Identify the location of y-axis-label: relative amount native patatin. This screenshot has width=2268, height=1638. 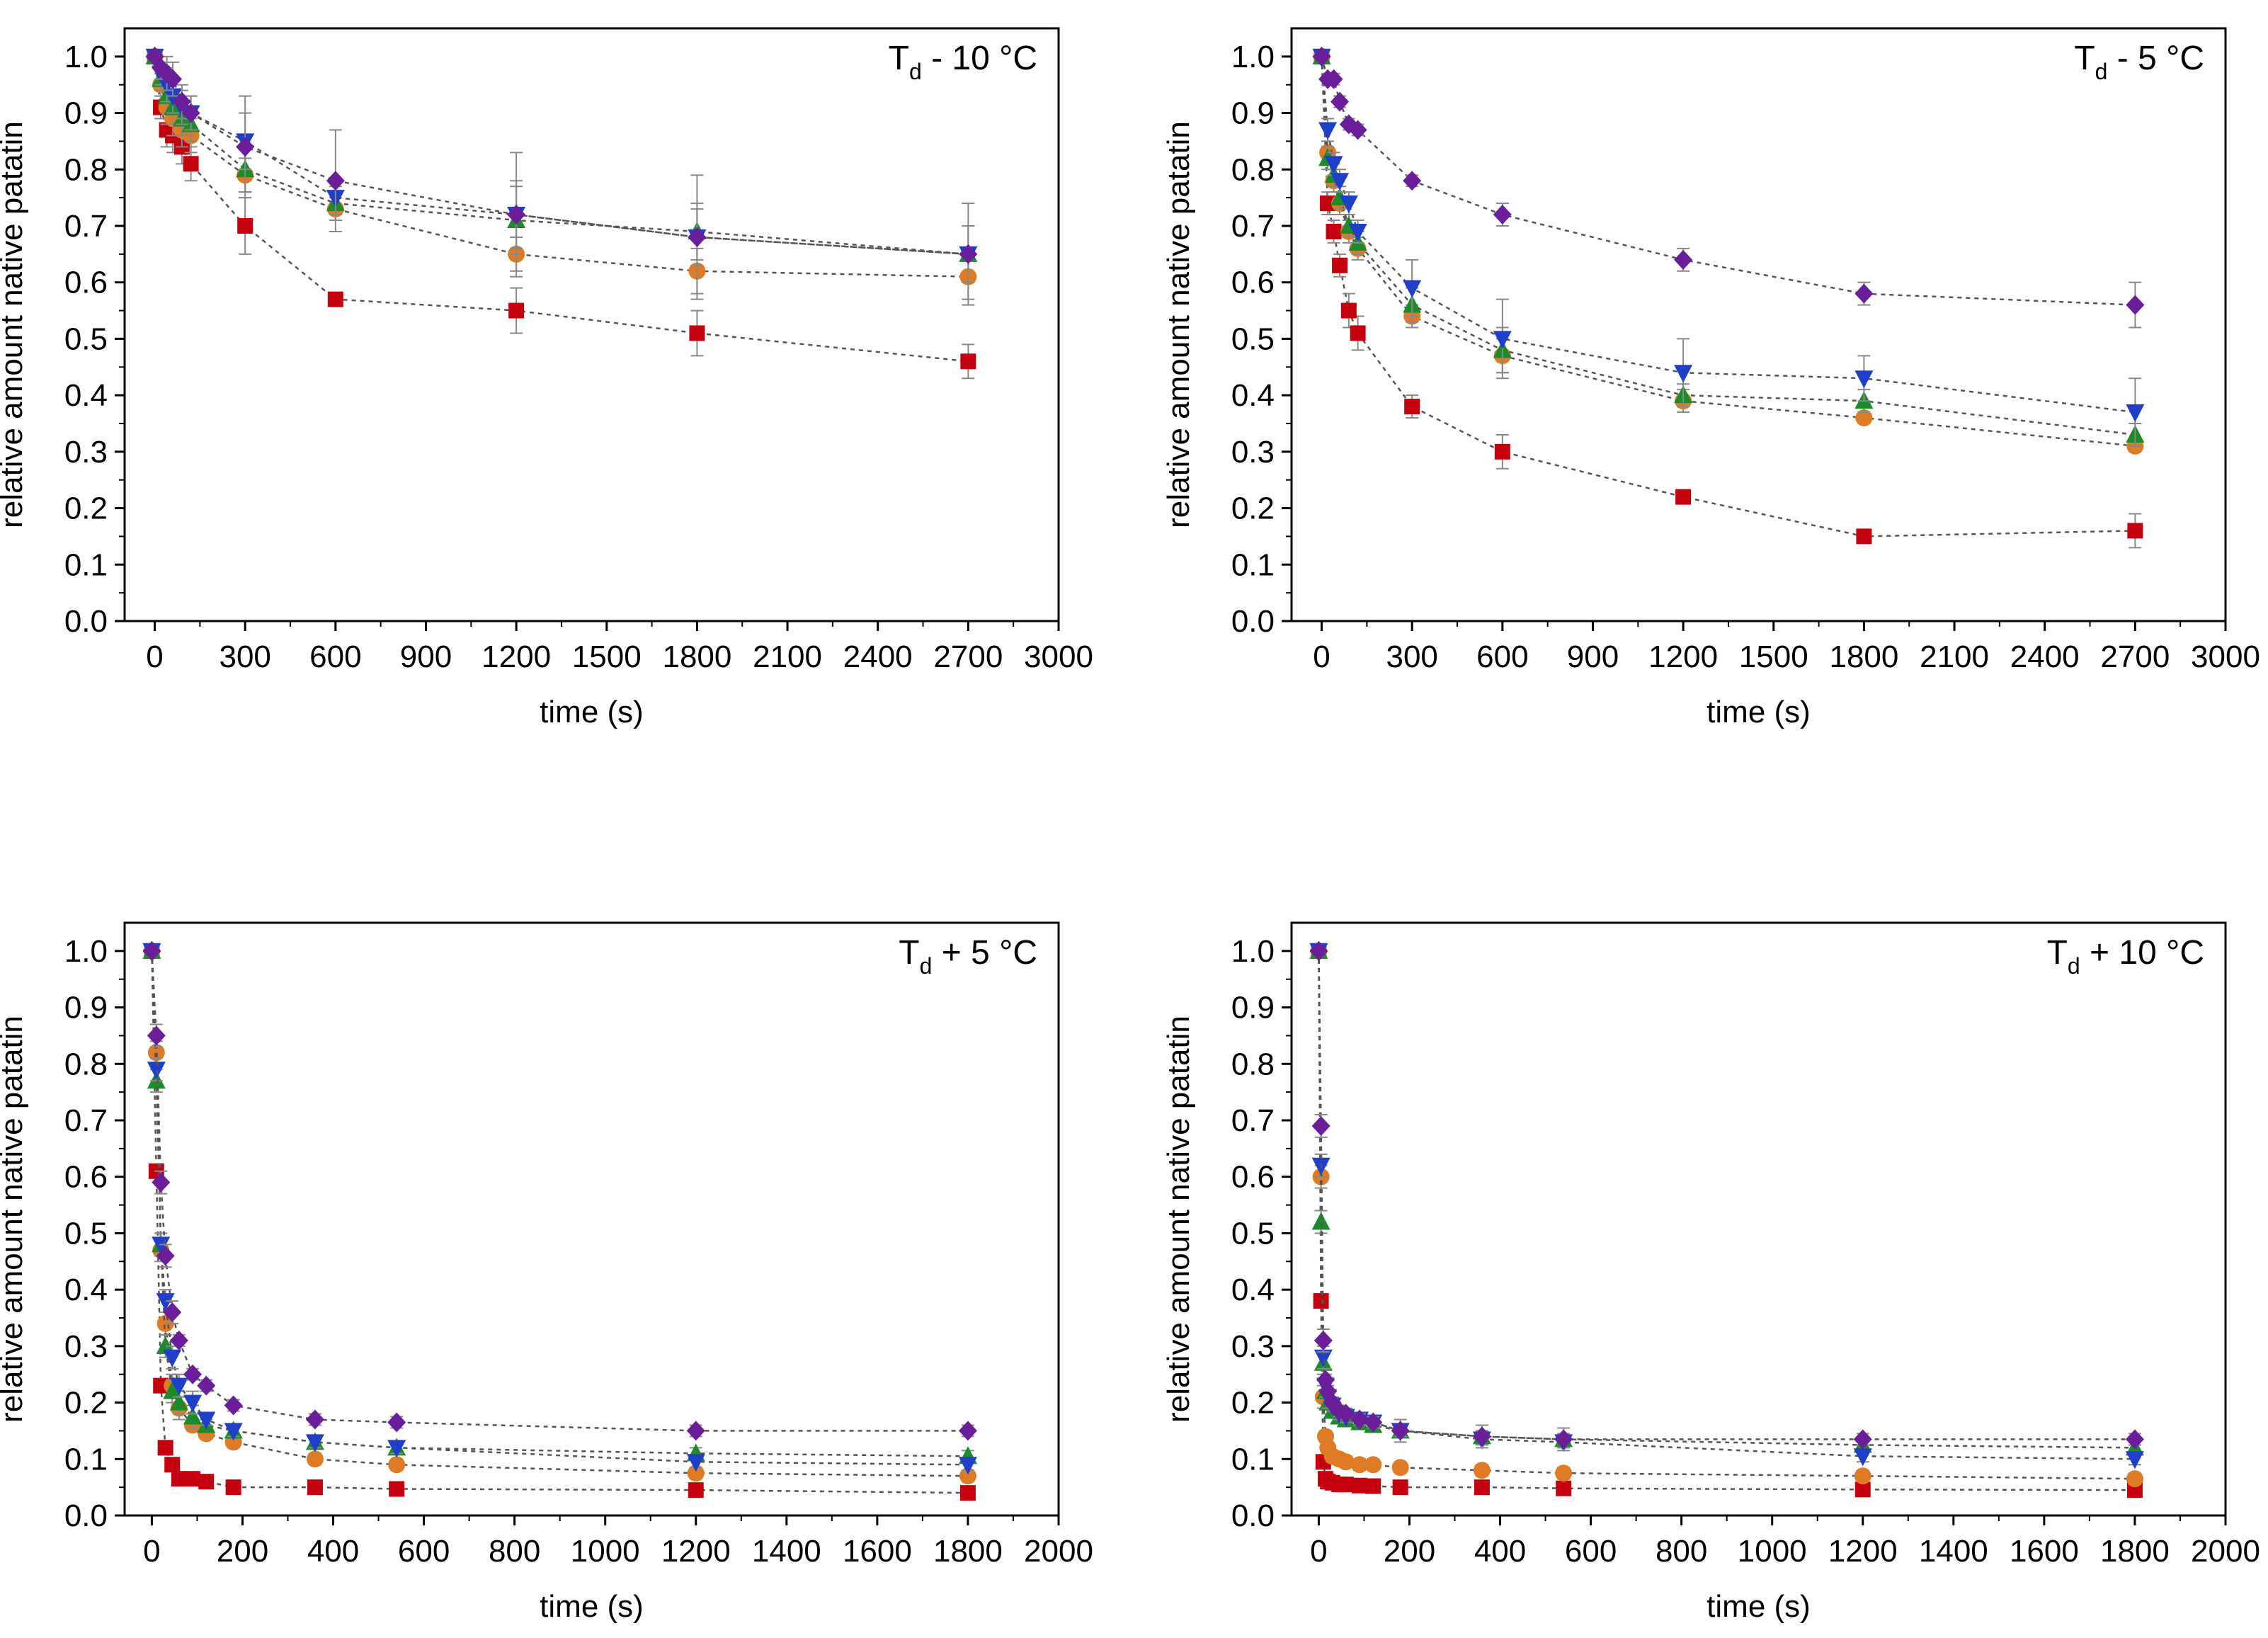
(14, 324).